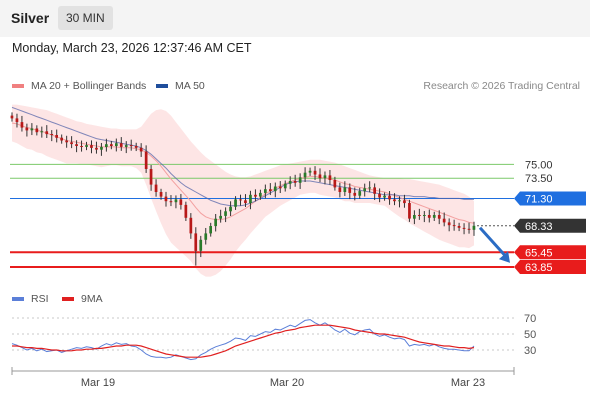 The height and width of the screenshot is (400, 590). What do you see at coordinates (530, 351) in the screenshot?
I see `rsi-tick-30: 30` at bounding box center [530, 351].